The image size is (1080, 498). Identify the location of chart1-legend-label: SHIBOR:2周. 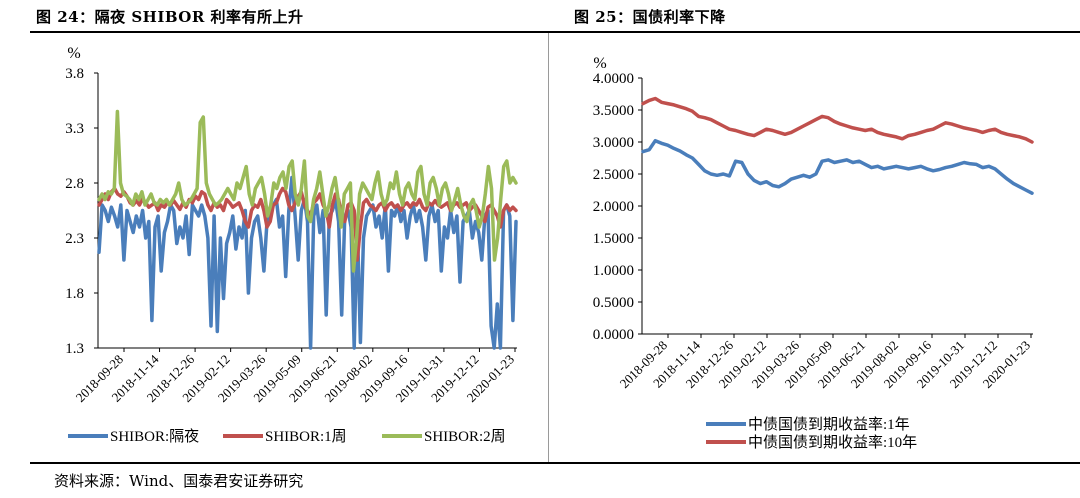
(465, 436).